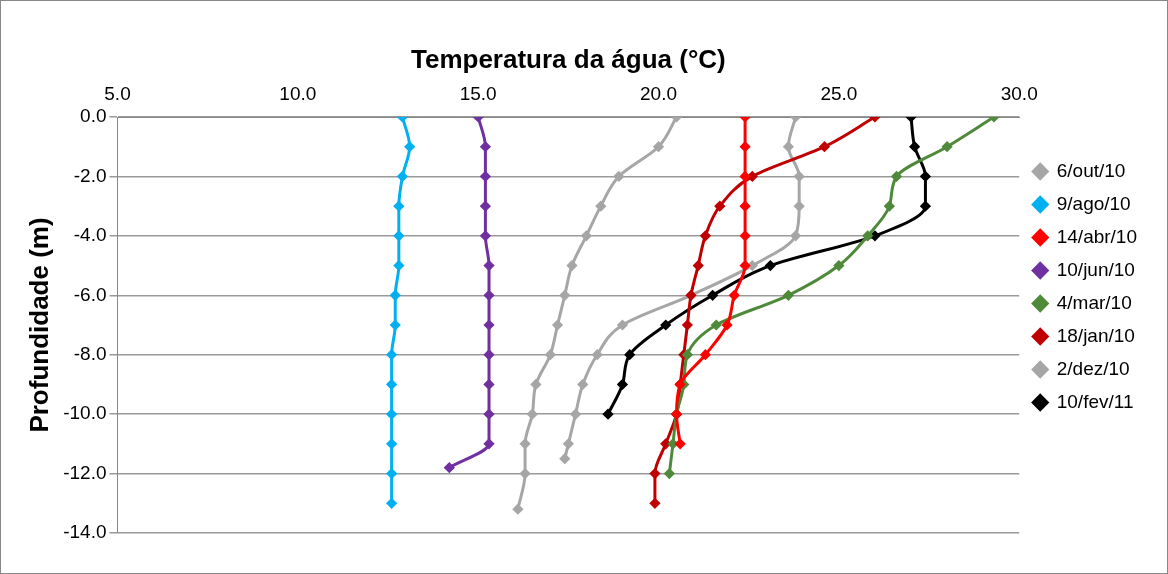  I want to click on y-tick-label: -12.0, so click(85, 472).